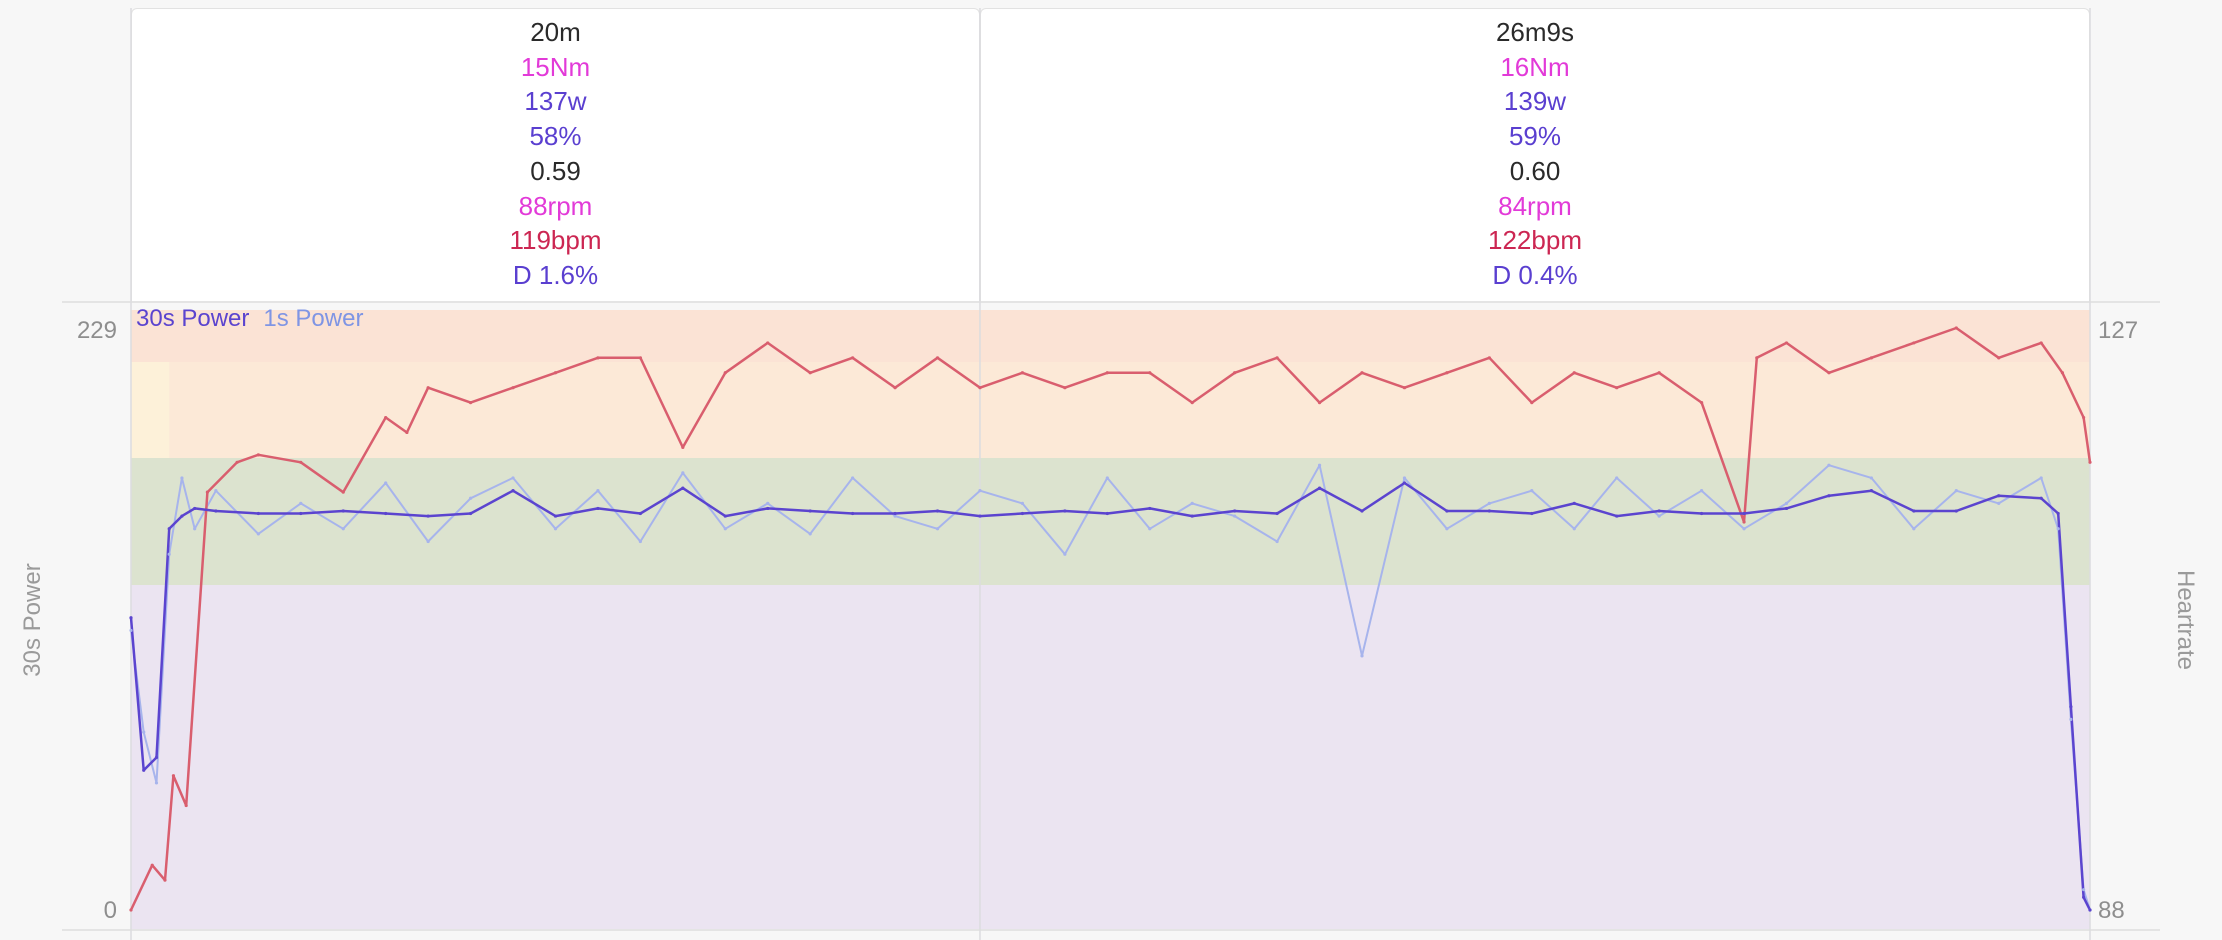 Image resolution: width=2222 pixels, height=940 pixels. What do you see at coordinates (1129, 410) in the screenshot?
I see `zone-band-orange` at bounding box center [1129, 410].